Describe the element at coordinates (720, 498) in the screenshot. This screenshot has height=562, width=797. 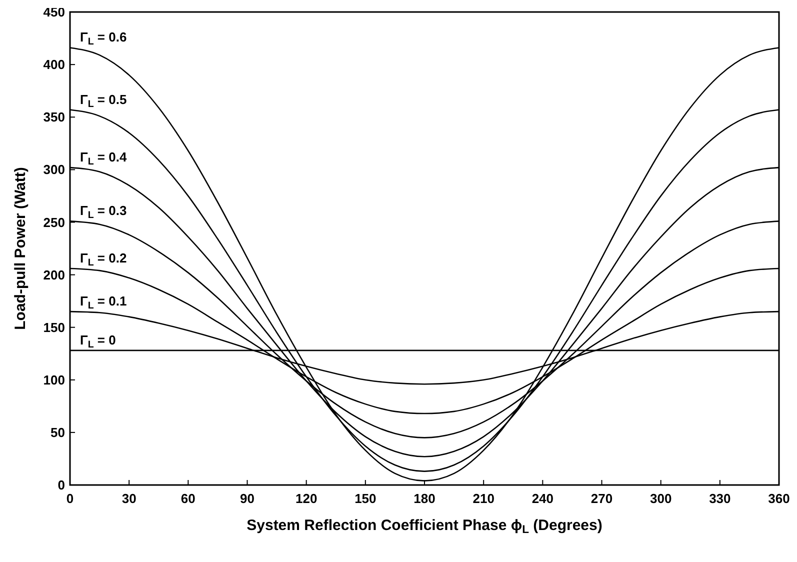
I see `x-tick-label: 330` at that location.